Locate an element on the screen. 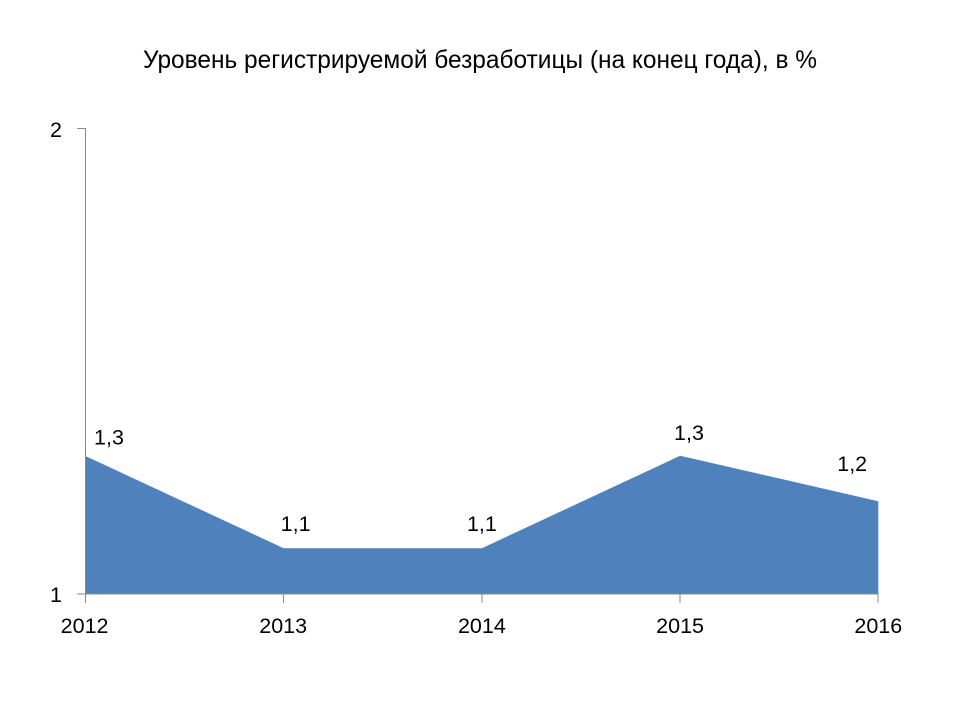  svg-text: 2 is located at coordinates (56, 130).